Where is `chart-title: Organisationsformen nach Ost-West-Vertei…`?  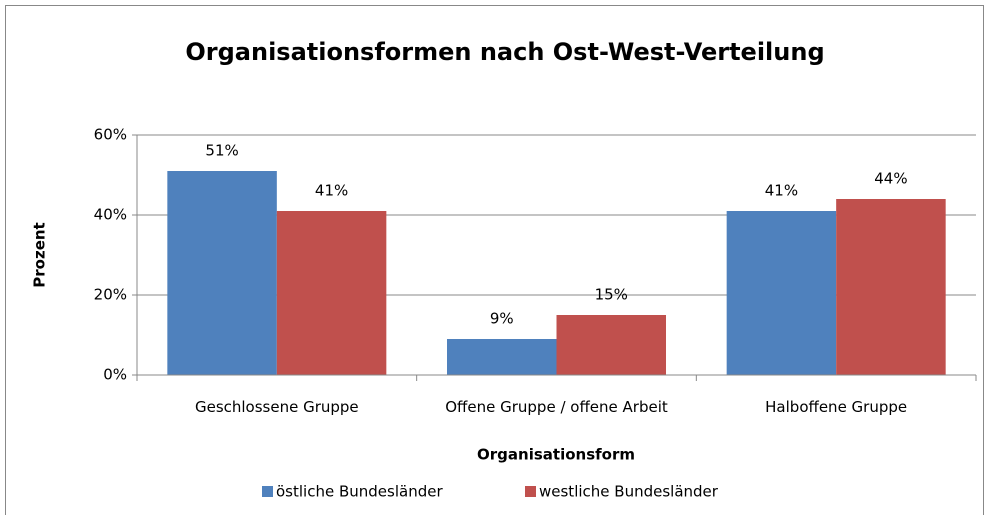 chart-title: Organisationsformen nach Ost-West-Vertei… is located at coordinates (504, 52).